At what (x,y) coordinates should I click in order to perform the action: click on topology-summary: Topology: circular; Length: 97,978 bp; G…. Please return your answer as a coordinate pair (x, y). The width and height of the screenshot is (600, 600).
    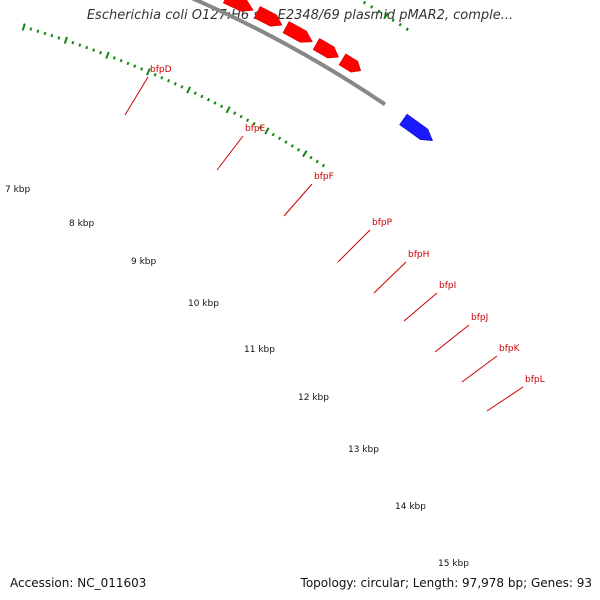
    Looking at the image, I should click on (446, 583).